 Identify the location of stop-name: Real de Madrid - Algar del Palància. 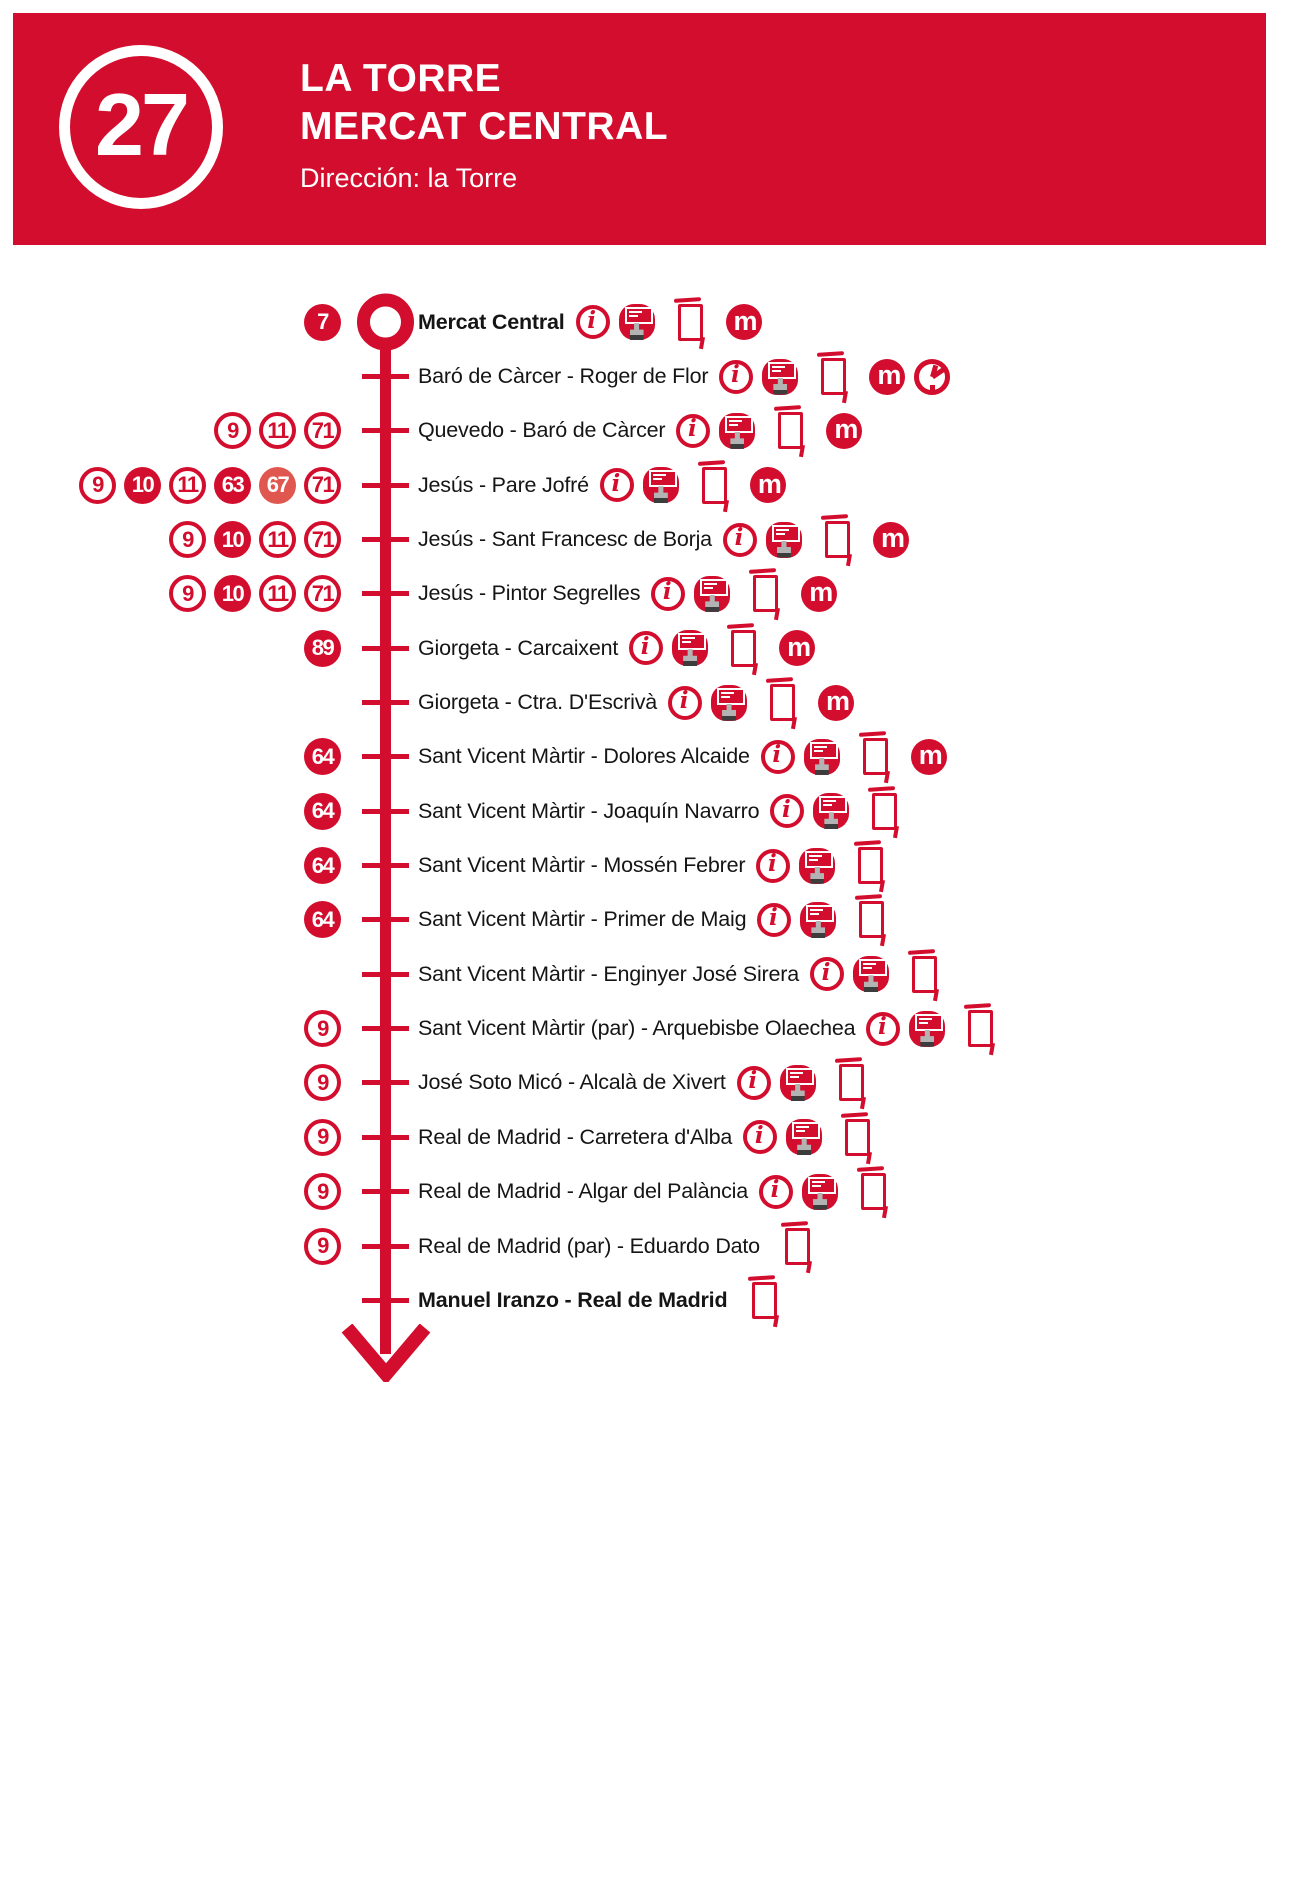
(583, 1191).